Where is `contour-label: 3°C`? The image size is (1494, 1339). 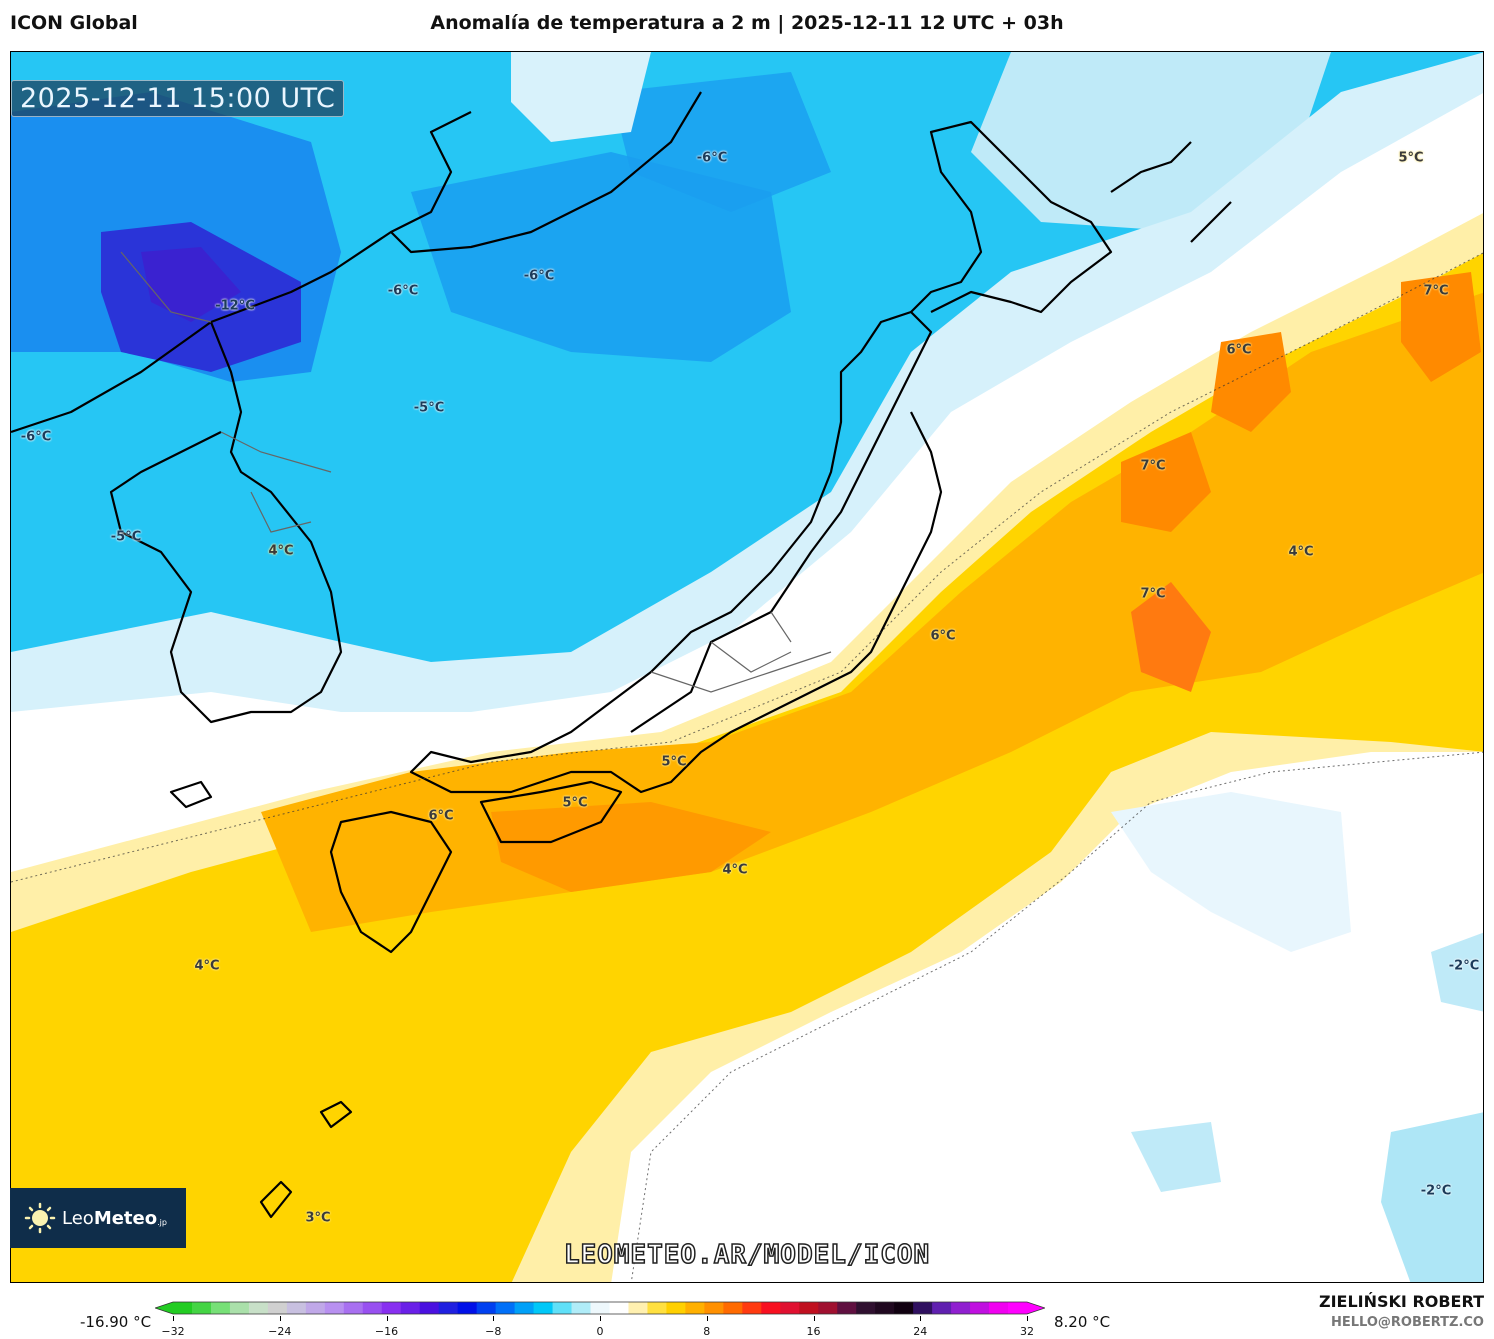 contour-label: 3°C is located at coordinates (318, 1218).